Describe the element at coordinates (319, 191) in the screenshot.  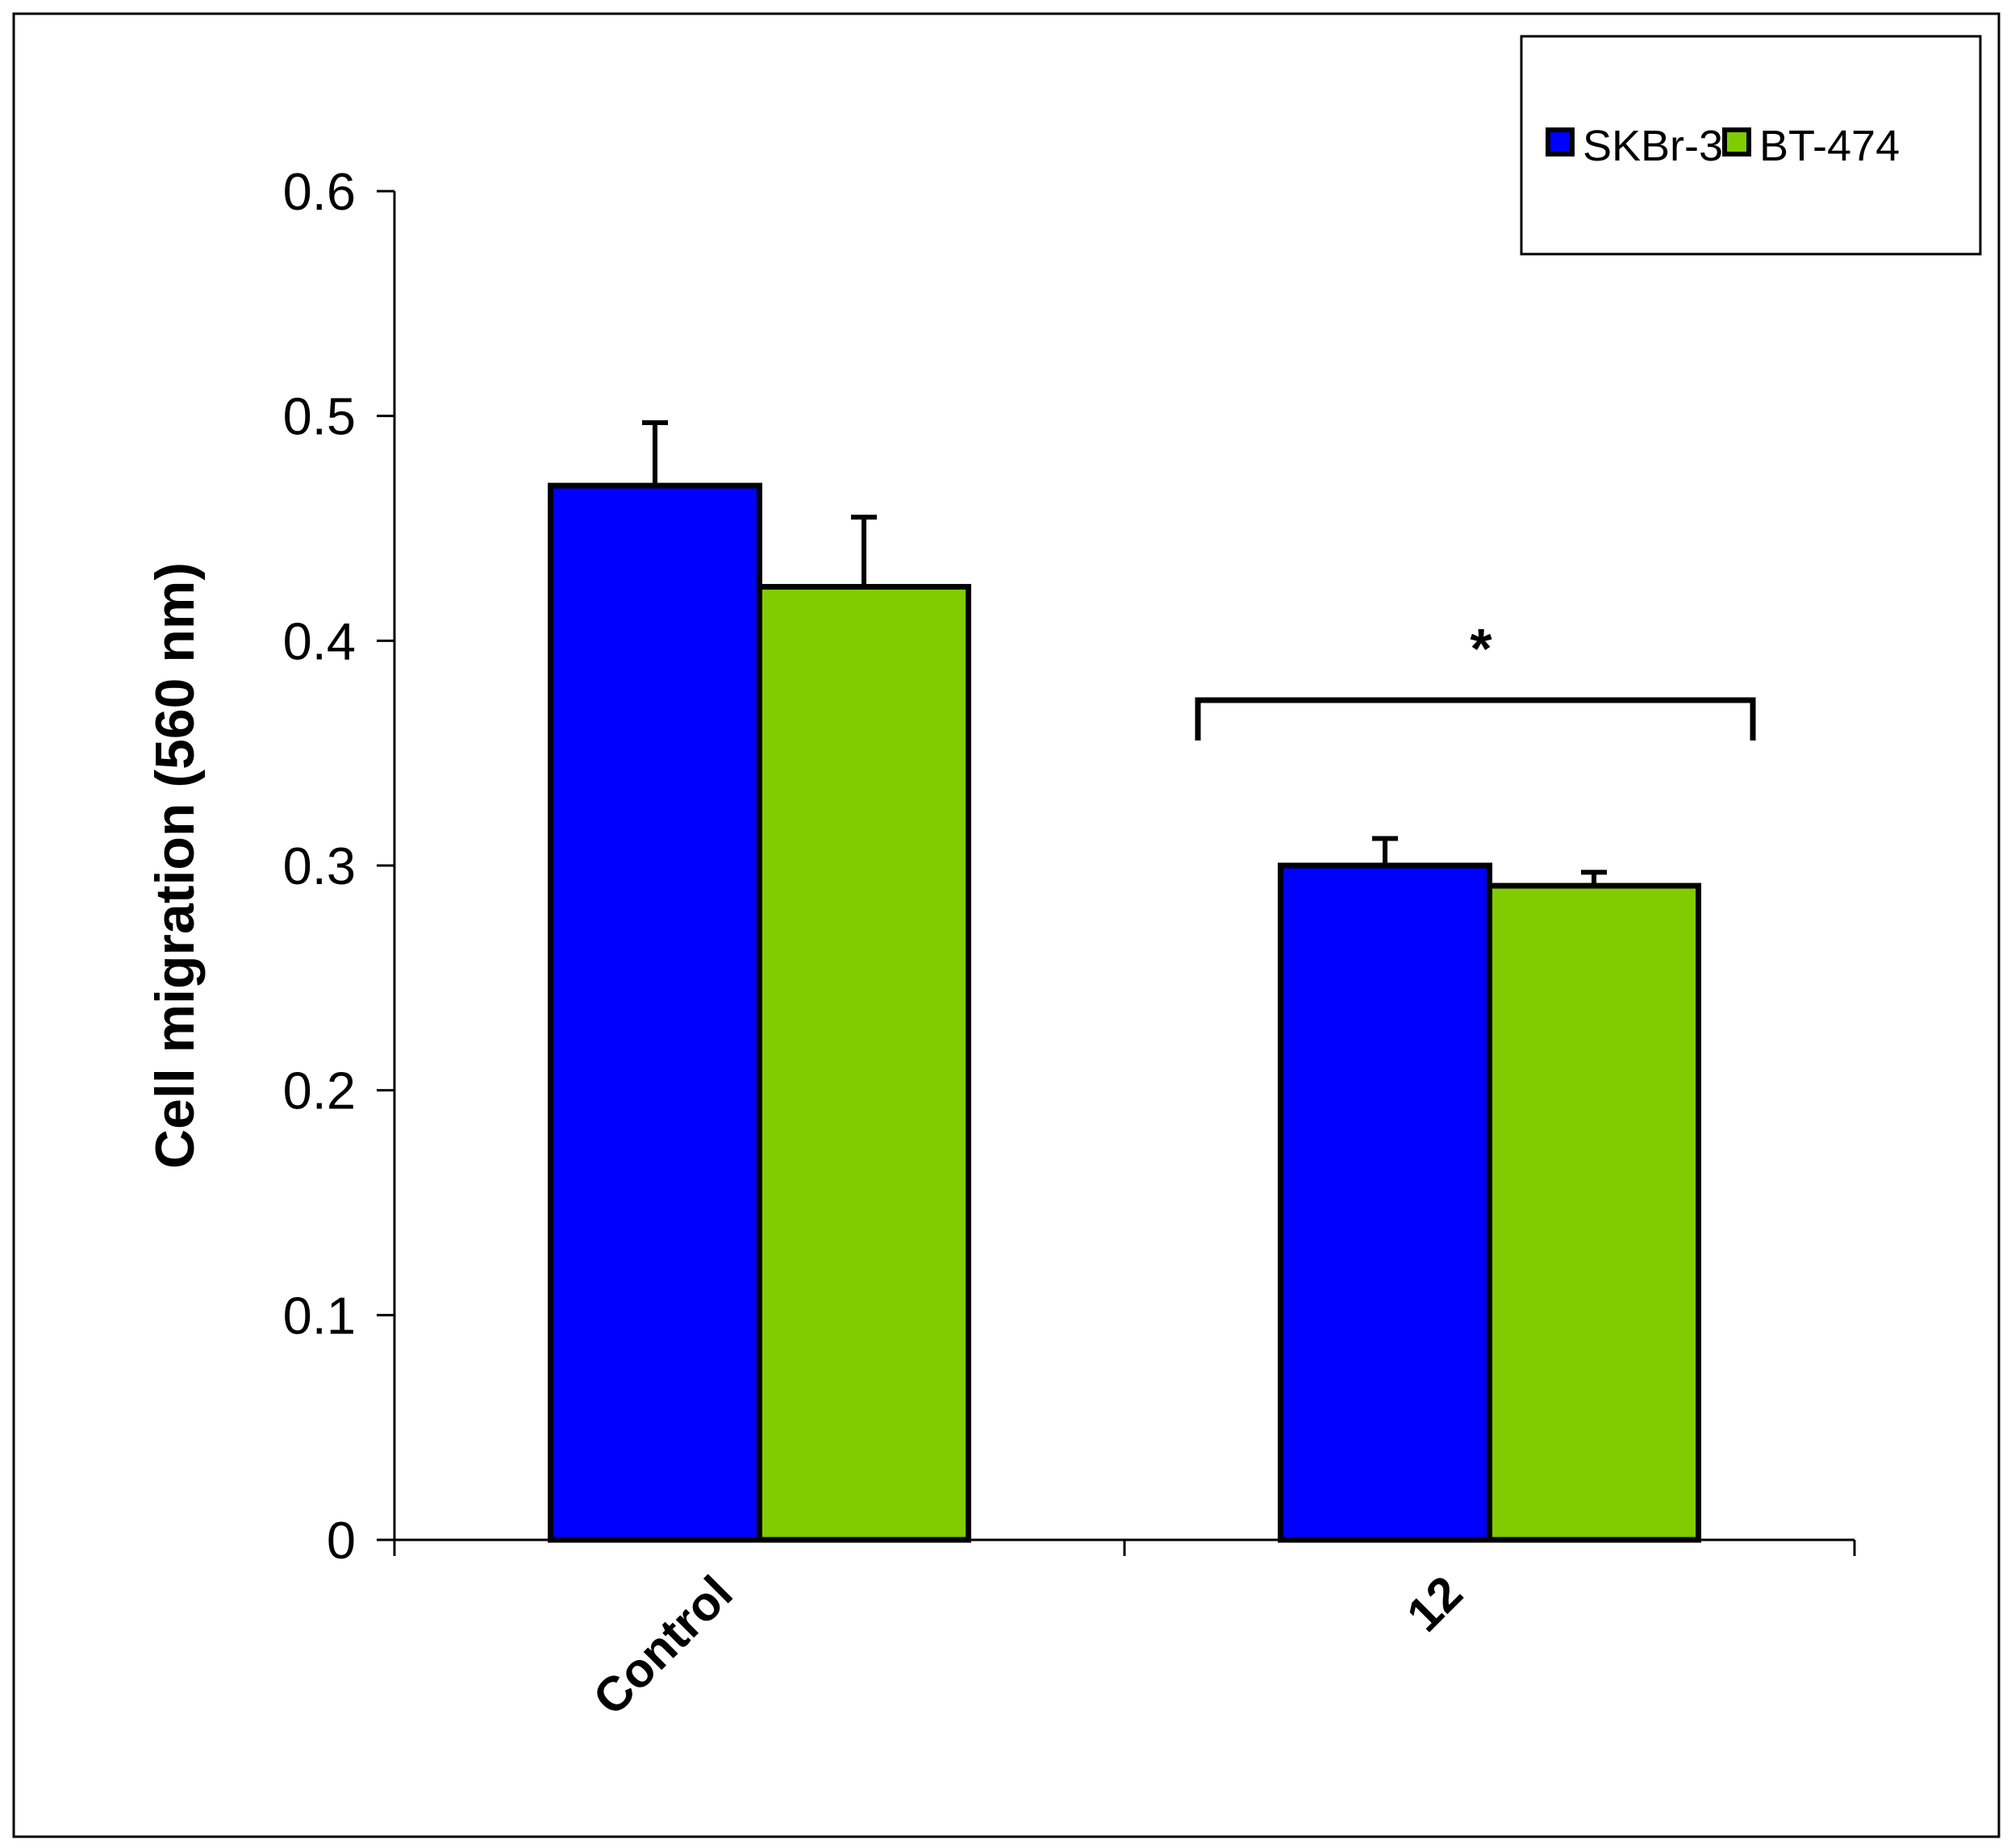
I see `y-tick-label: 0.6` at that location.